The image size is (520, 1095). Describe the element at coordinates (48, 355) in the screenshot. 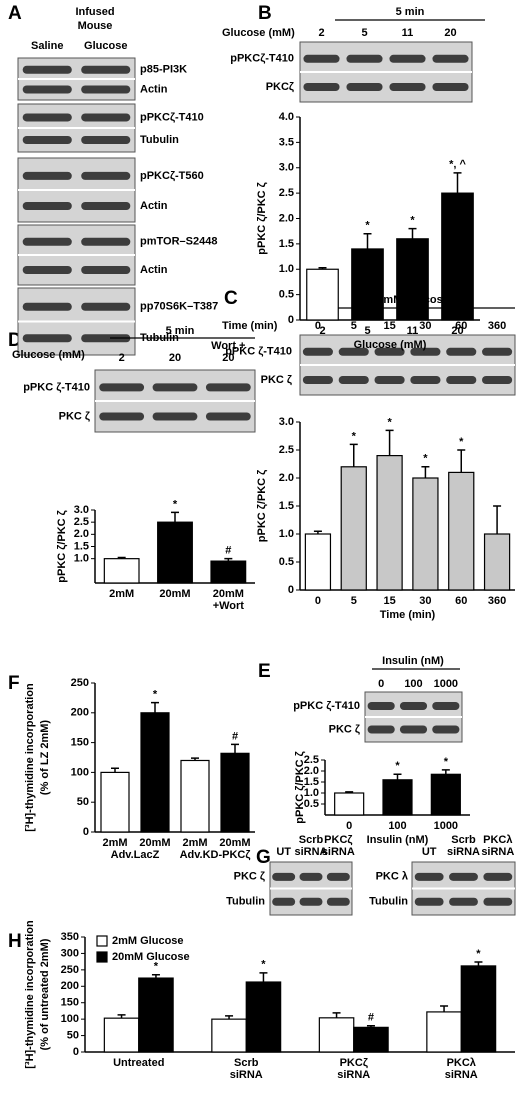

I see `lane-title: Glucose (mM)` at that location.